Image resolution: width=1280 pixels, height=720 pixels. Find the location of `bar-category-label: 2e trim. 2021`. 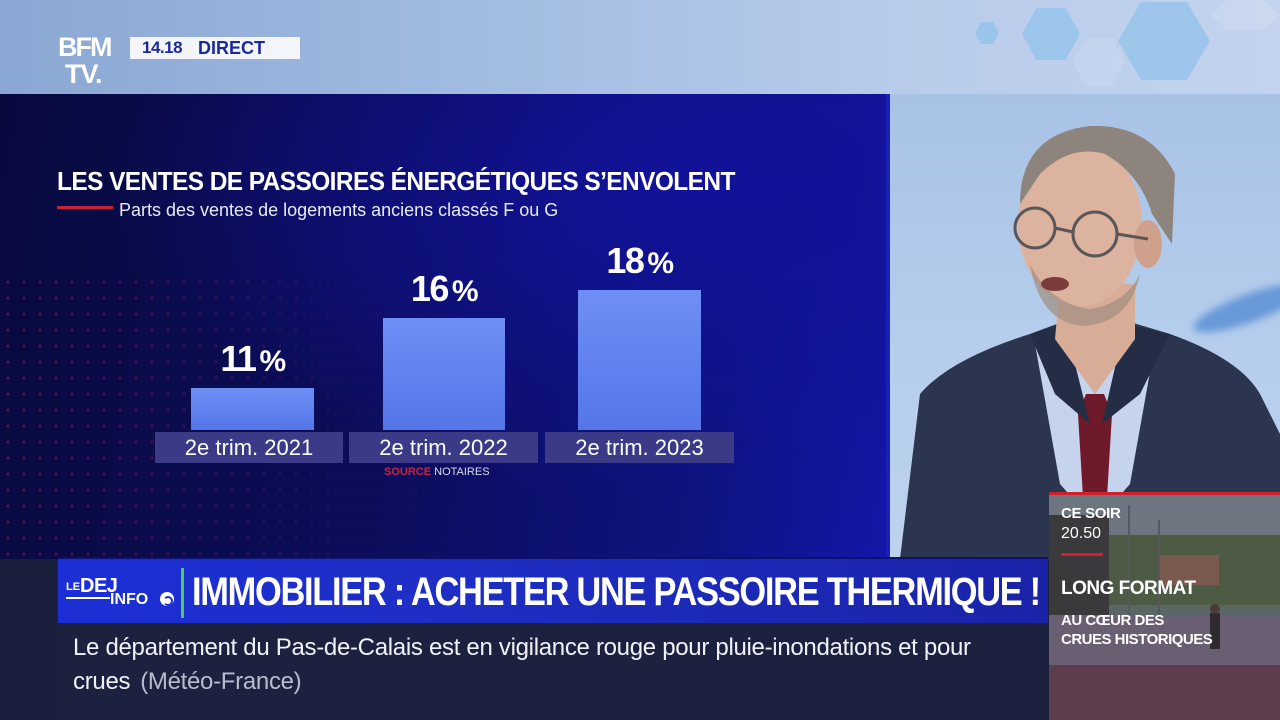

bar-category-label: 2e trim. 2021 is located at coordinates (249, 447).